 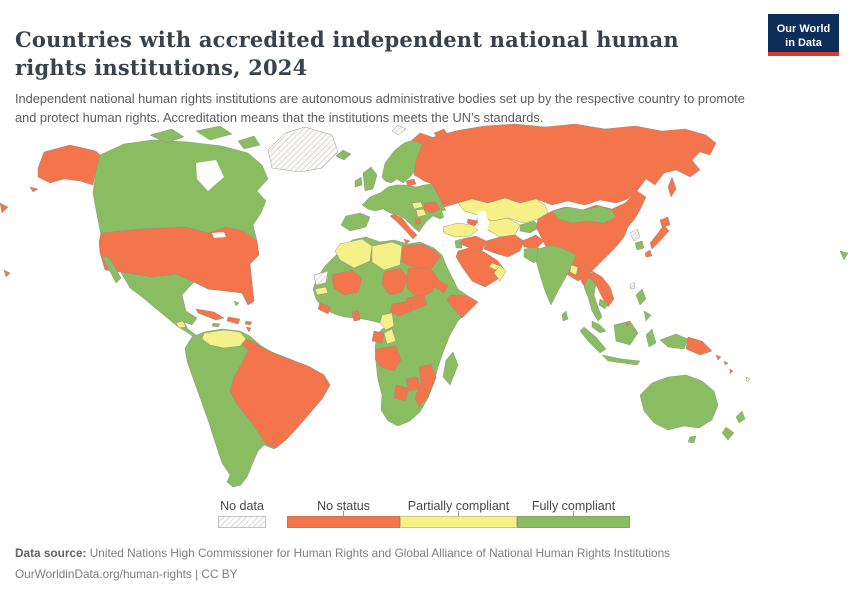 What do you see at coordinates (111, 269) in the screenshot?
I see `region-baja-california` at bounding box center [111, 269].